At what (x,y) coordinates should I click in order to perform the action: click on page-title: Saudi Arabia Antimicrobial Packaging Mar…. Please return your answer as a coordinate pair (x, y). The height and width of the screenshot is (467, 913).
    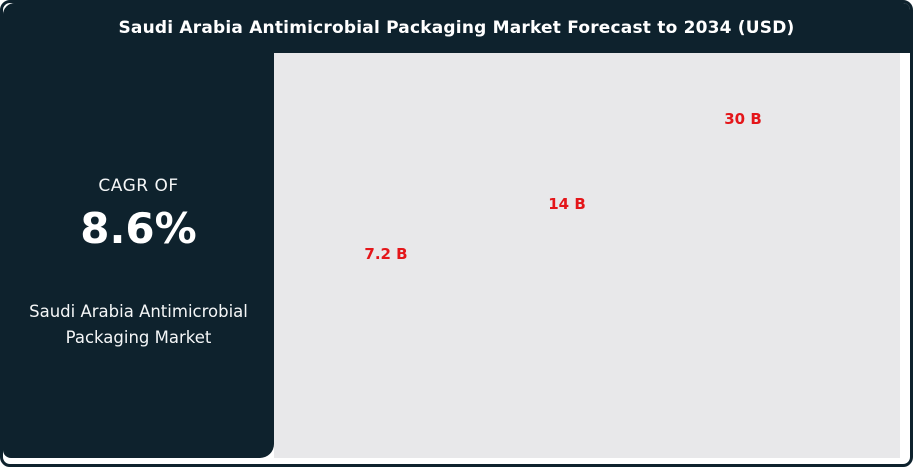
    Looking at the image, I should click on (456, 28).